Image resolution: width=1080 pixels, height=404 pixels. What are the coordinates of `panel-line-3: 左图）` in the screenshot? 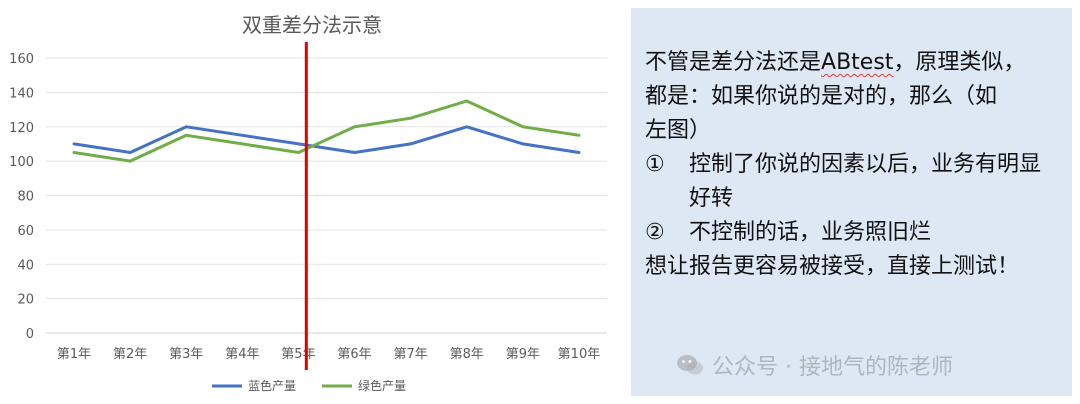 It's located at (678, 130).